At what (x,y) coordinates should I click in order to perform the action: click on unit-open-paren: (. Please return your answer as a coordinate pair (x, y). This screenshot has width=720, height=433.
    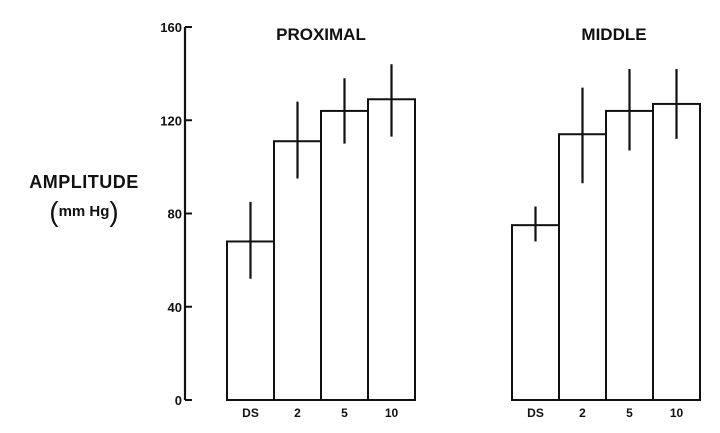
    Looking at the image, I should click on (54, 211).